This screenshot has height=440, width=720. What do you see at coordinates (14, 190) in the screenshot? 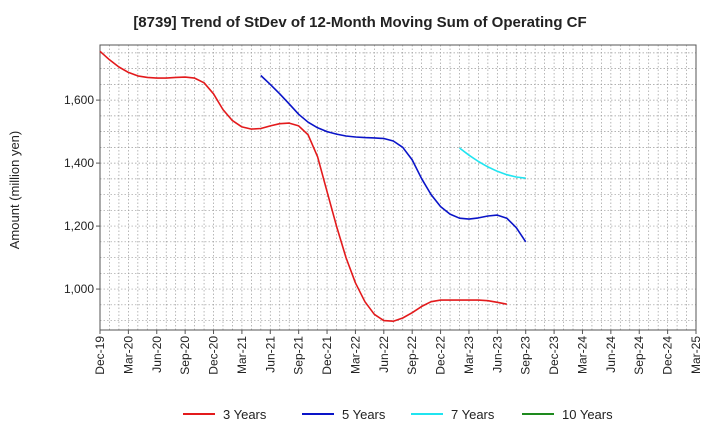
I see `y-axis-title: Amount (million yen)` at bounding box center [14, 190].